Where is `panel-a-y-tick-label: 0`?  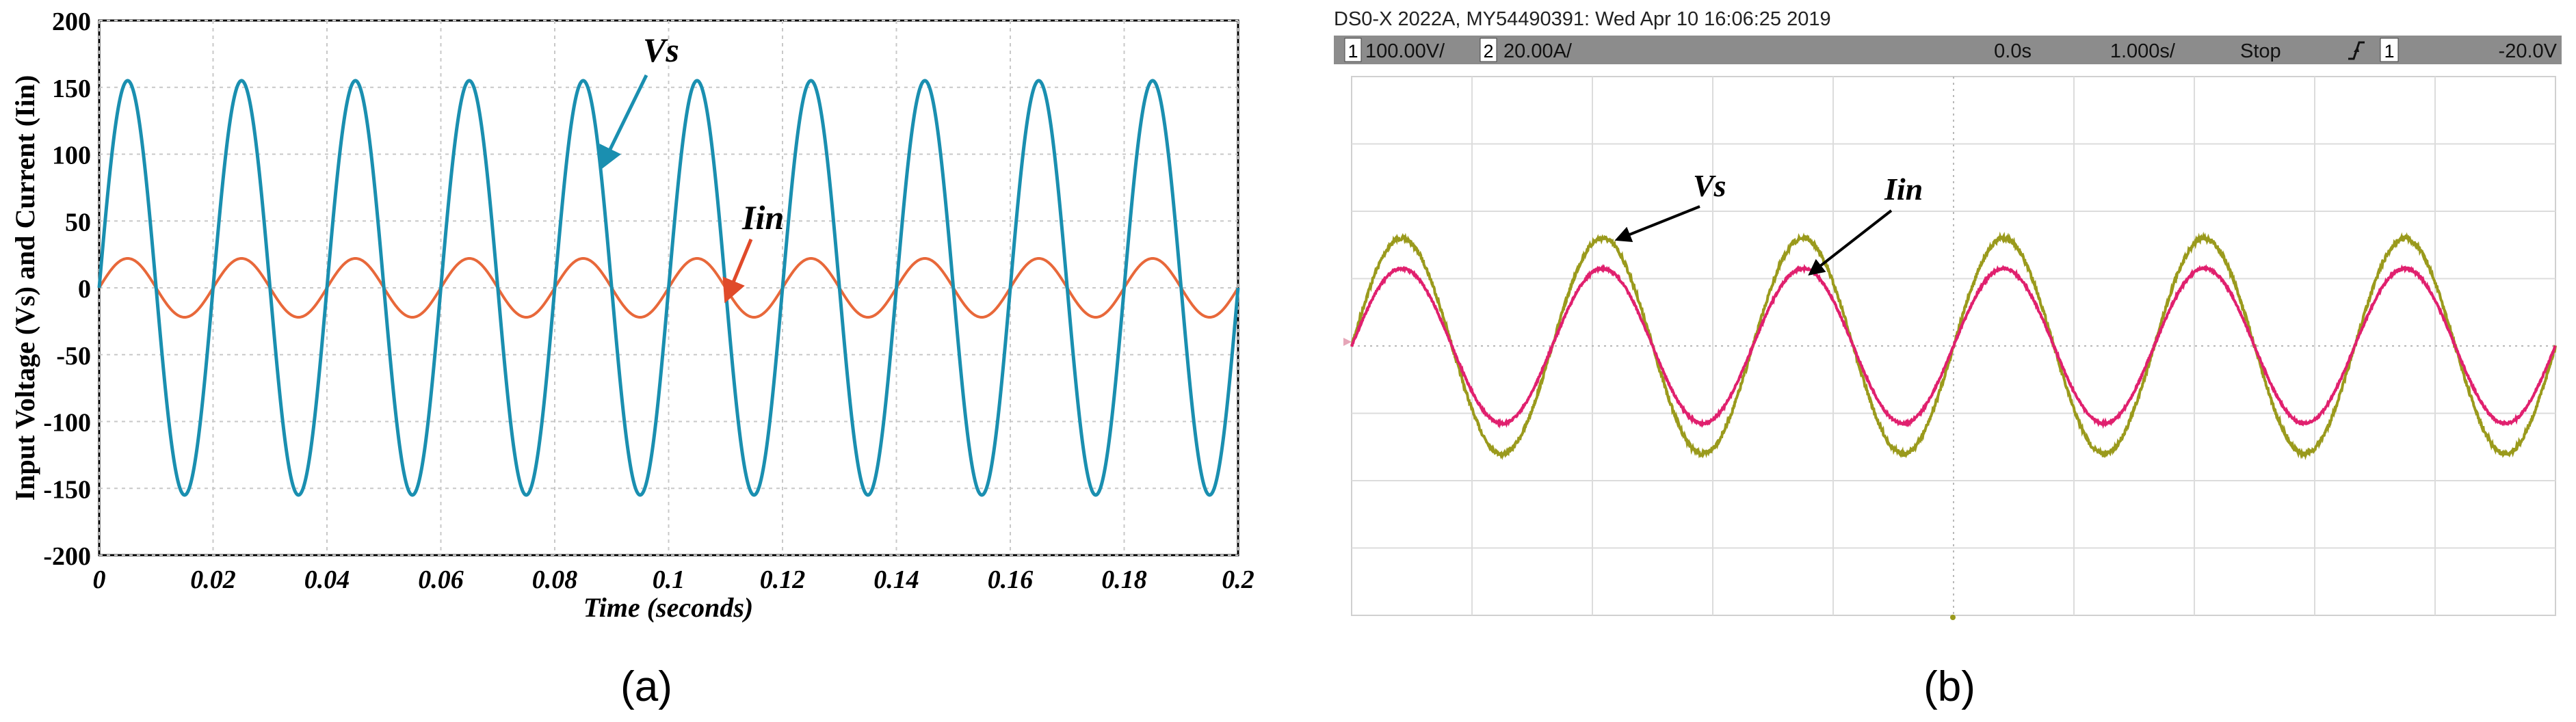 panel-a-y-tick-label: 0 is located at coordinates (84, 289).